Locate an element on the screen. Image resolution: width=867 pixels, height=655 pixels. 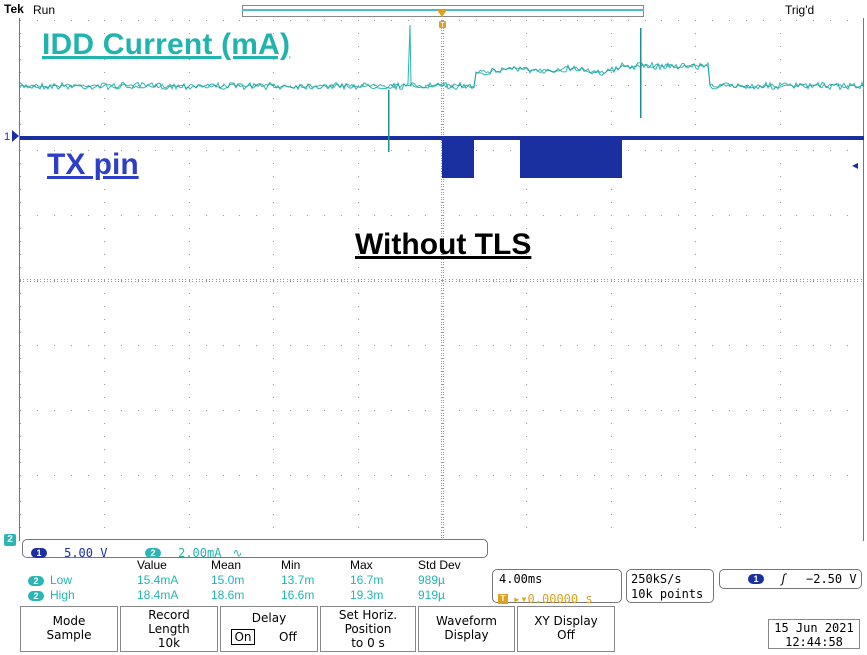
meas-low-value: 15.4mA is located at coordinates (158, 580).